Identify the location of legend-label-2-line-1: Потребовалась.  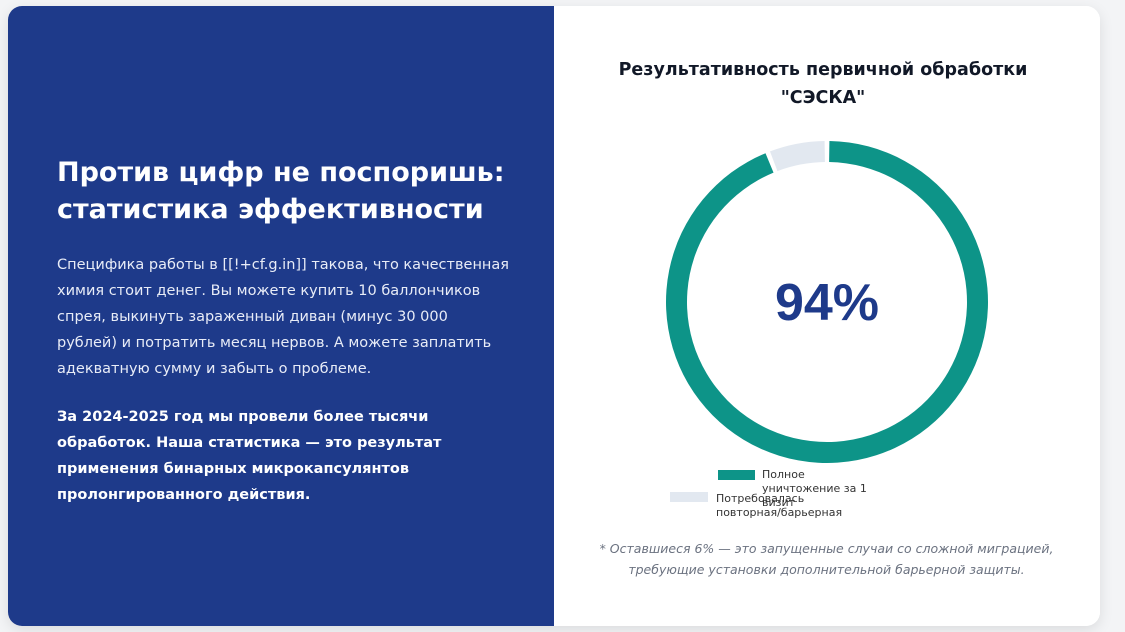
(760, 498).